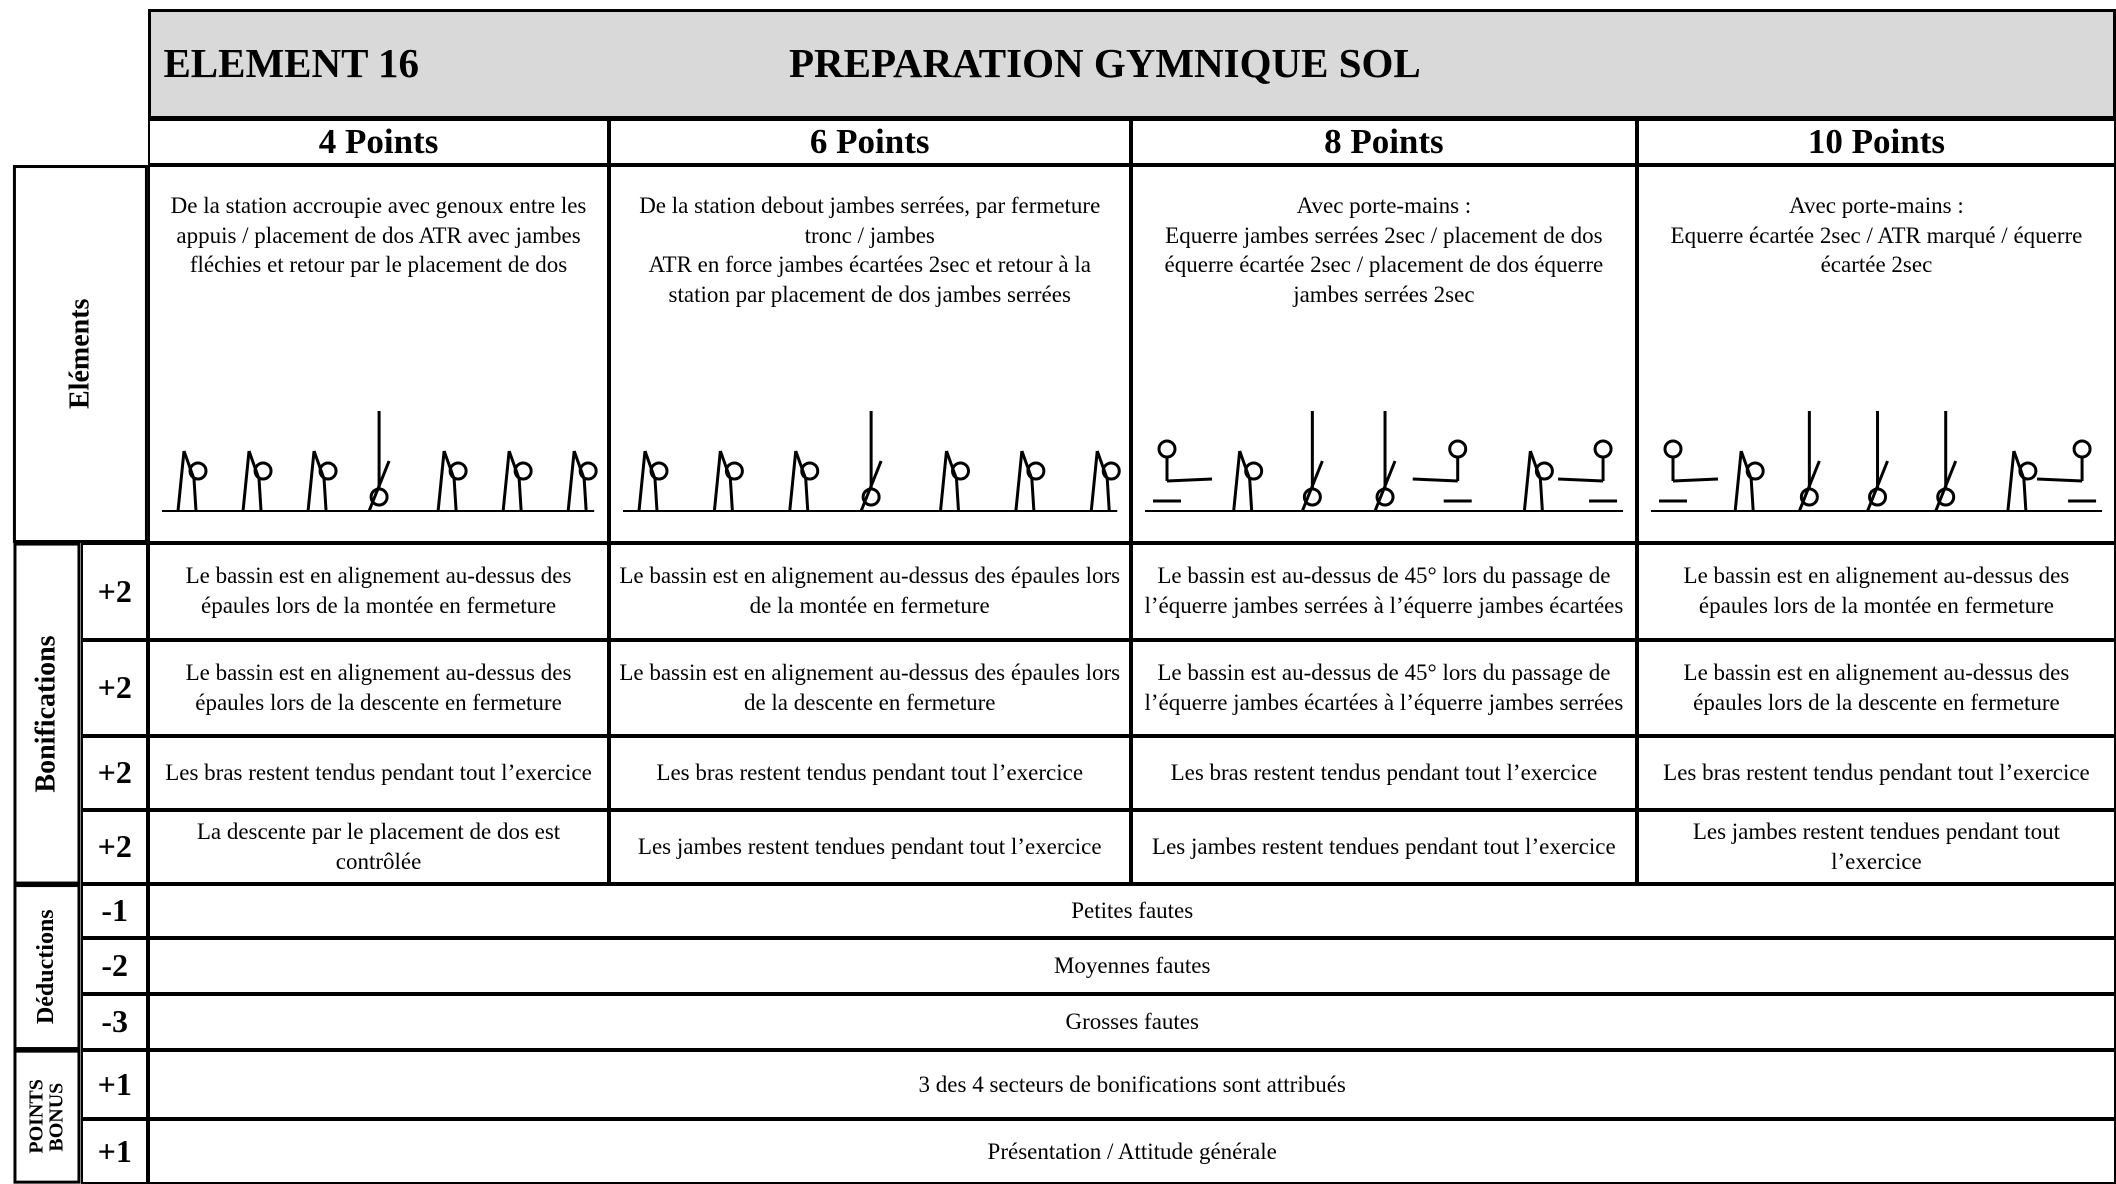 The width and height of the screenshot is (2116, 1184). I want to click on row-label: Déductions, so click(47, 967).